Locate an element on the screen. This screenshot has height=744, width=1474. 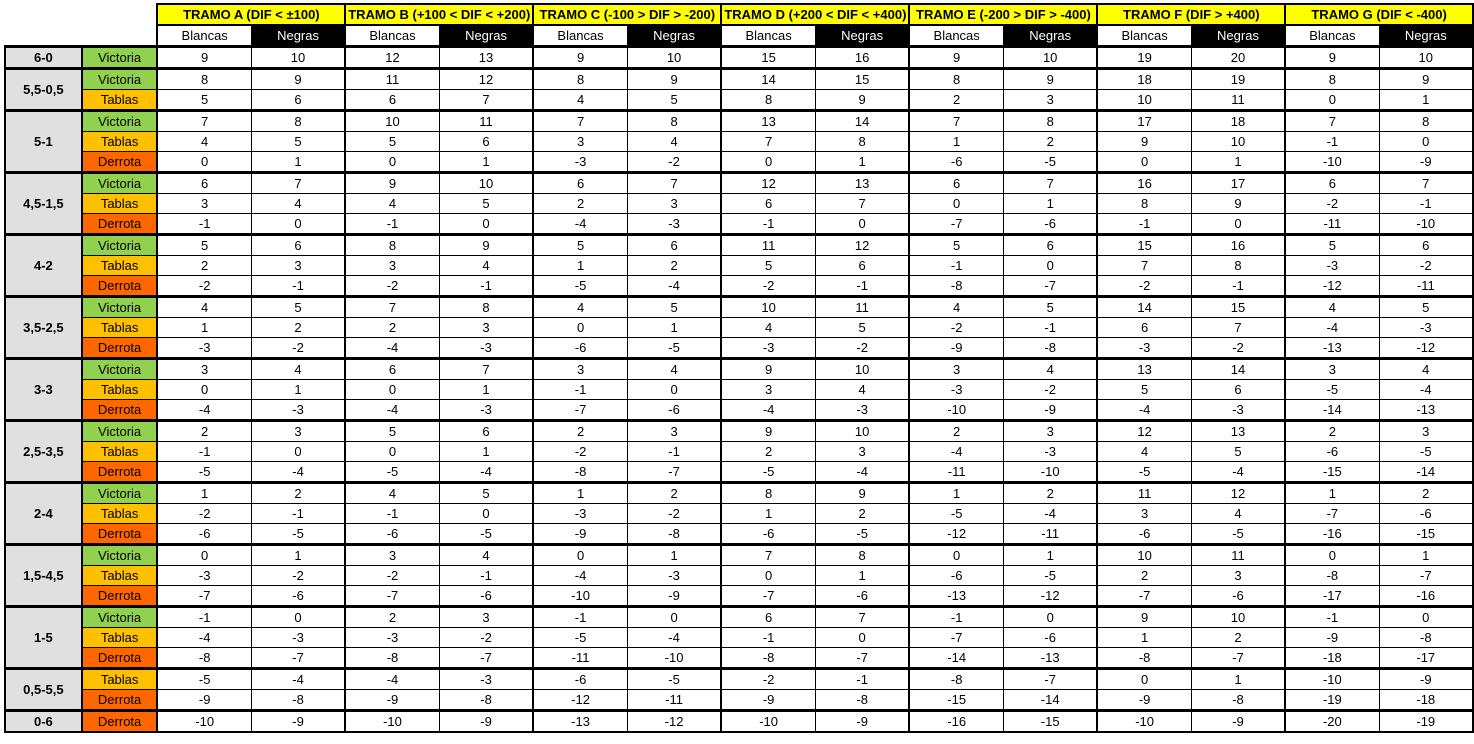
score-cell: 2-4 is located at coordinates (43, 513).